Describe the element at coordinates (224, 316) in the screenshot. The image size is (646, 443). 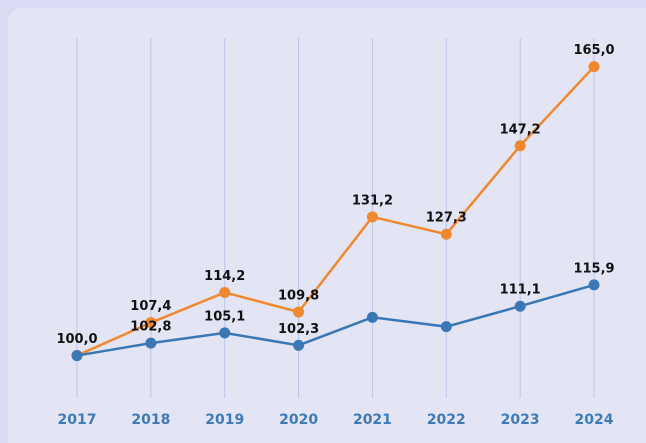
I see `value-label: 105,1` at that location.